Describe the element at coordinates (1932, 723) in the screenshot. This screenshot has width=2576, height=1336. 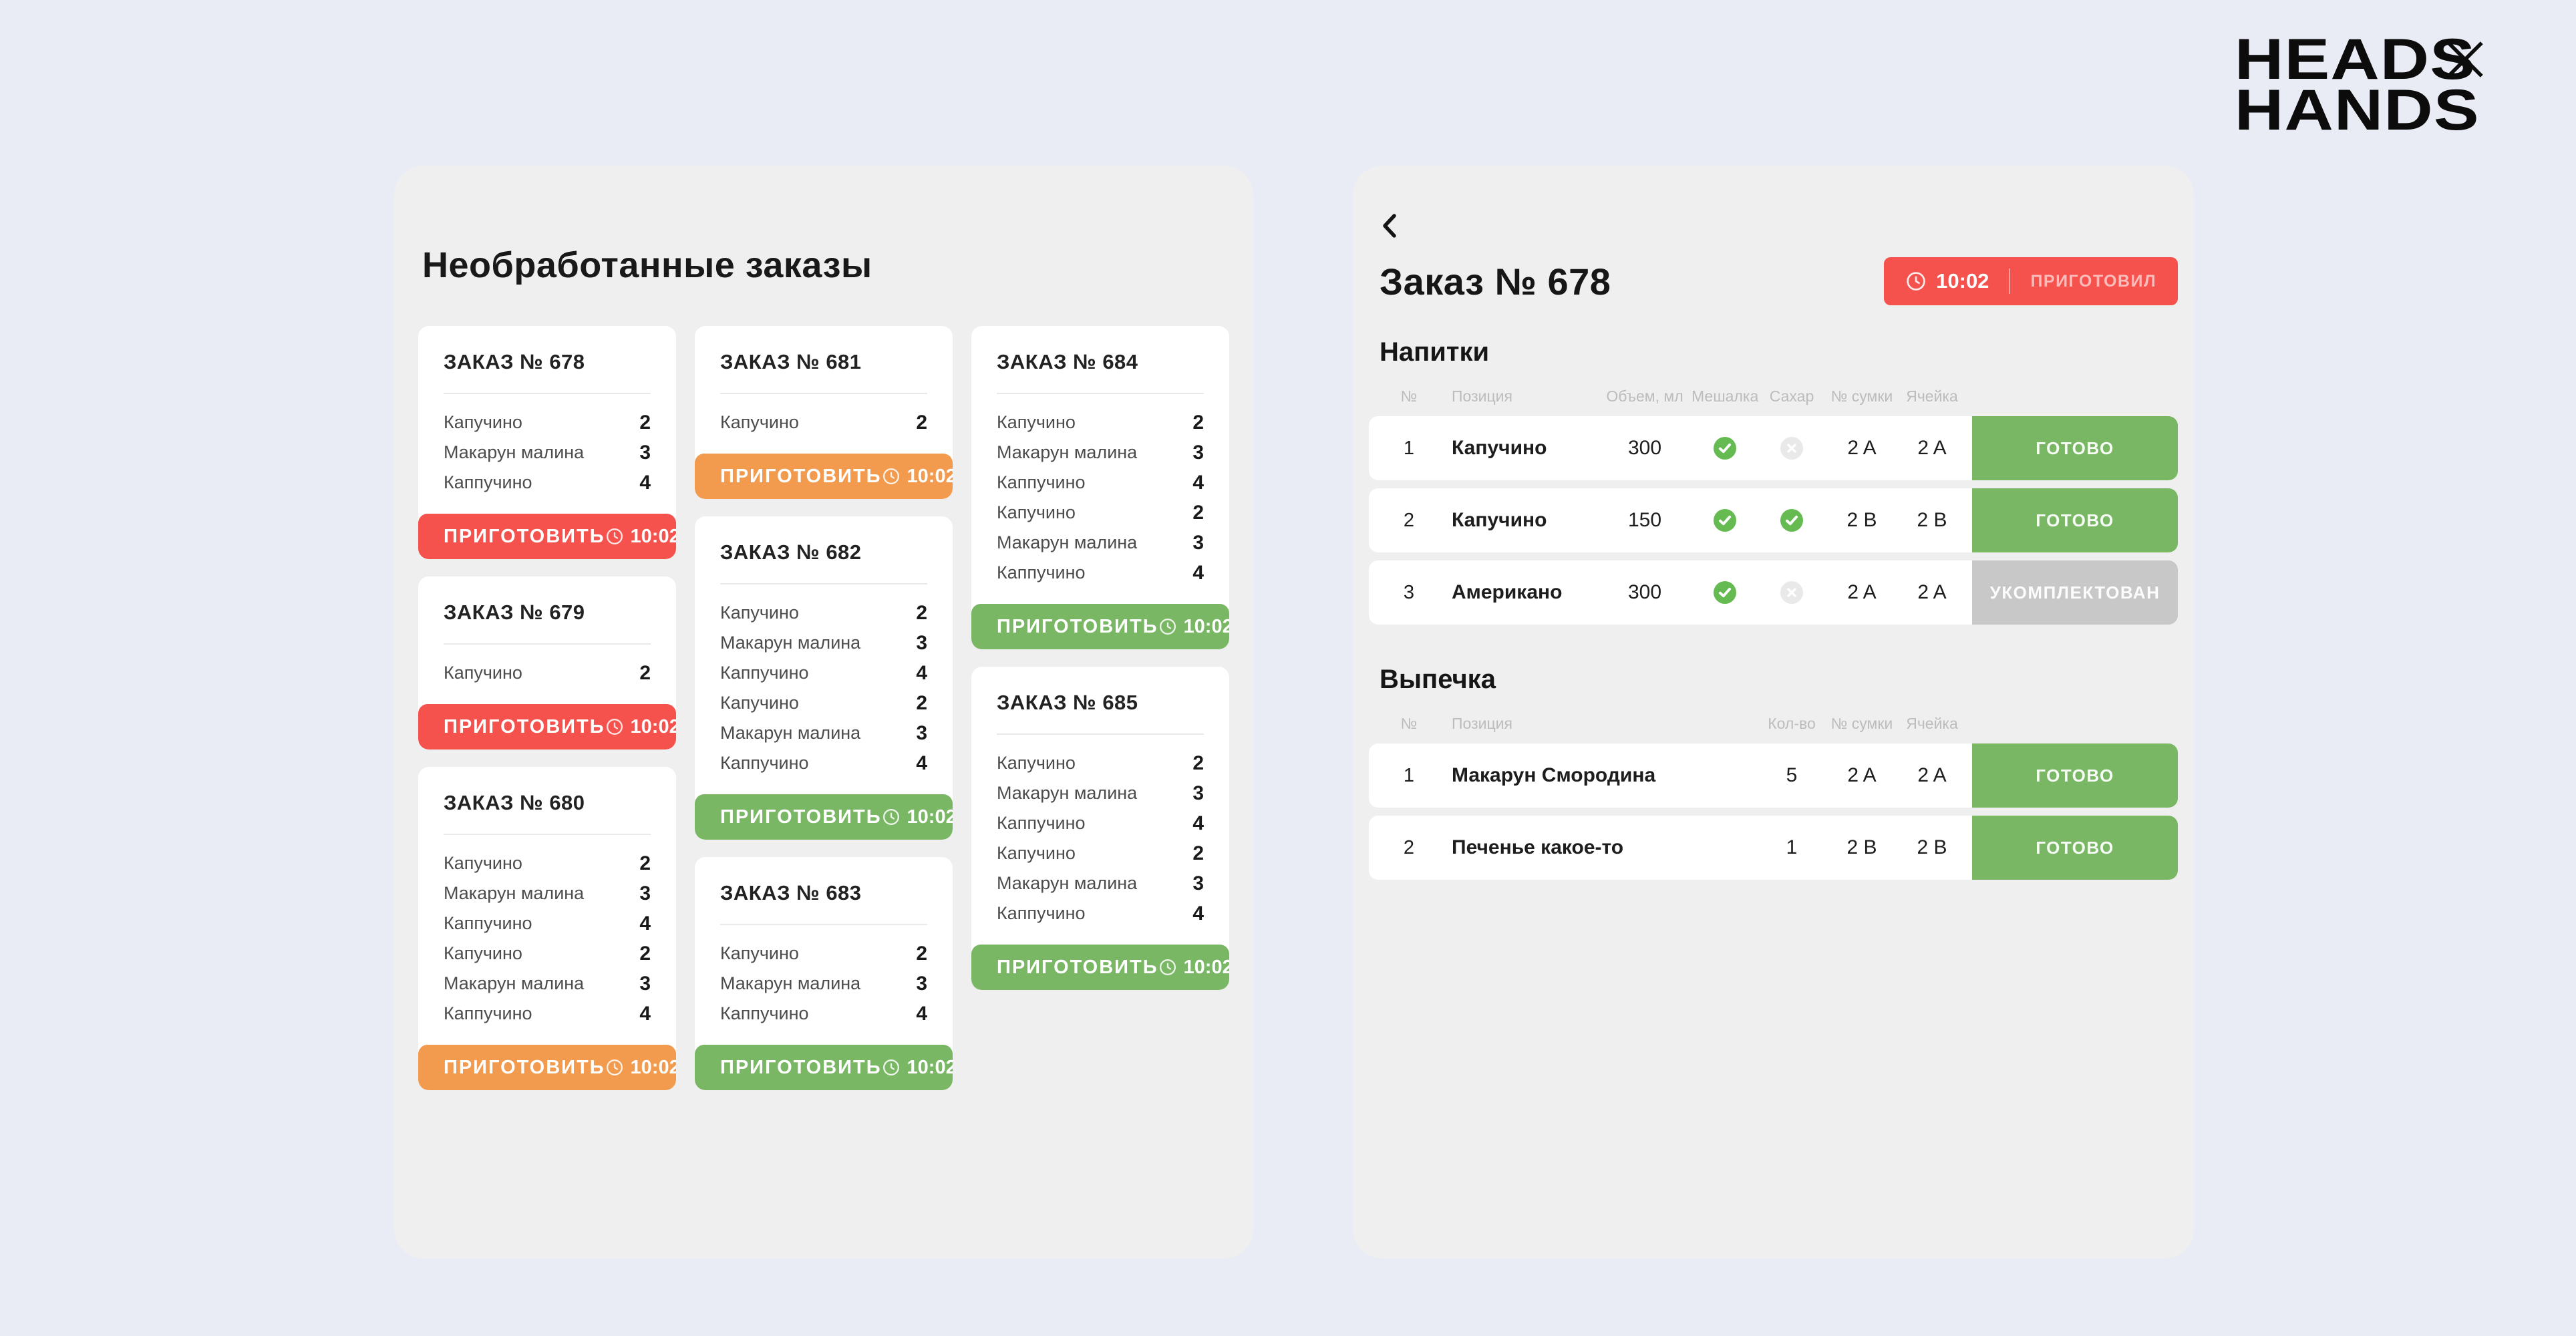
I see `col-cell: Ячейка` at that location.